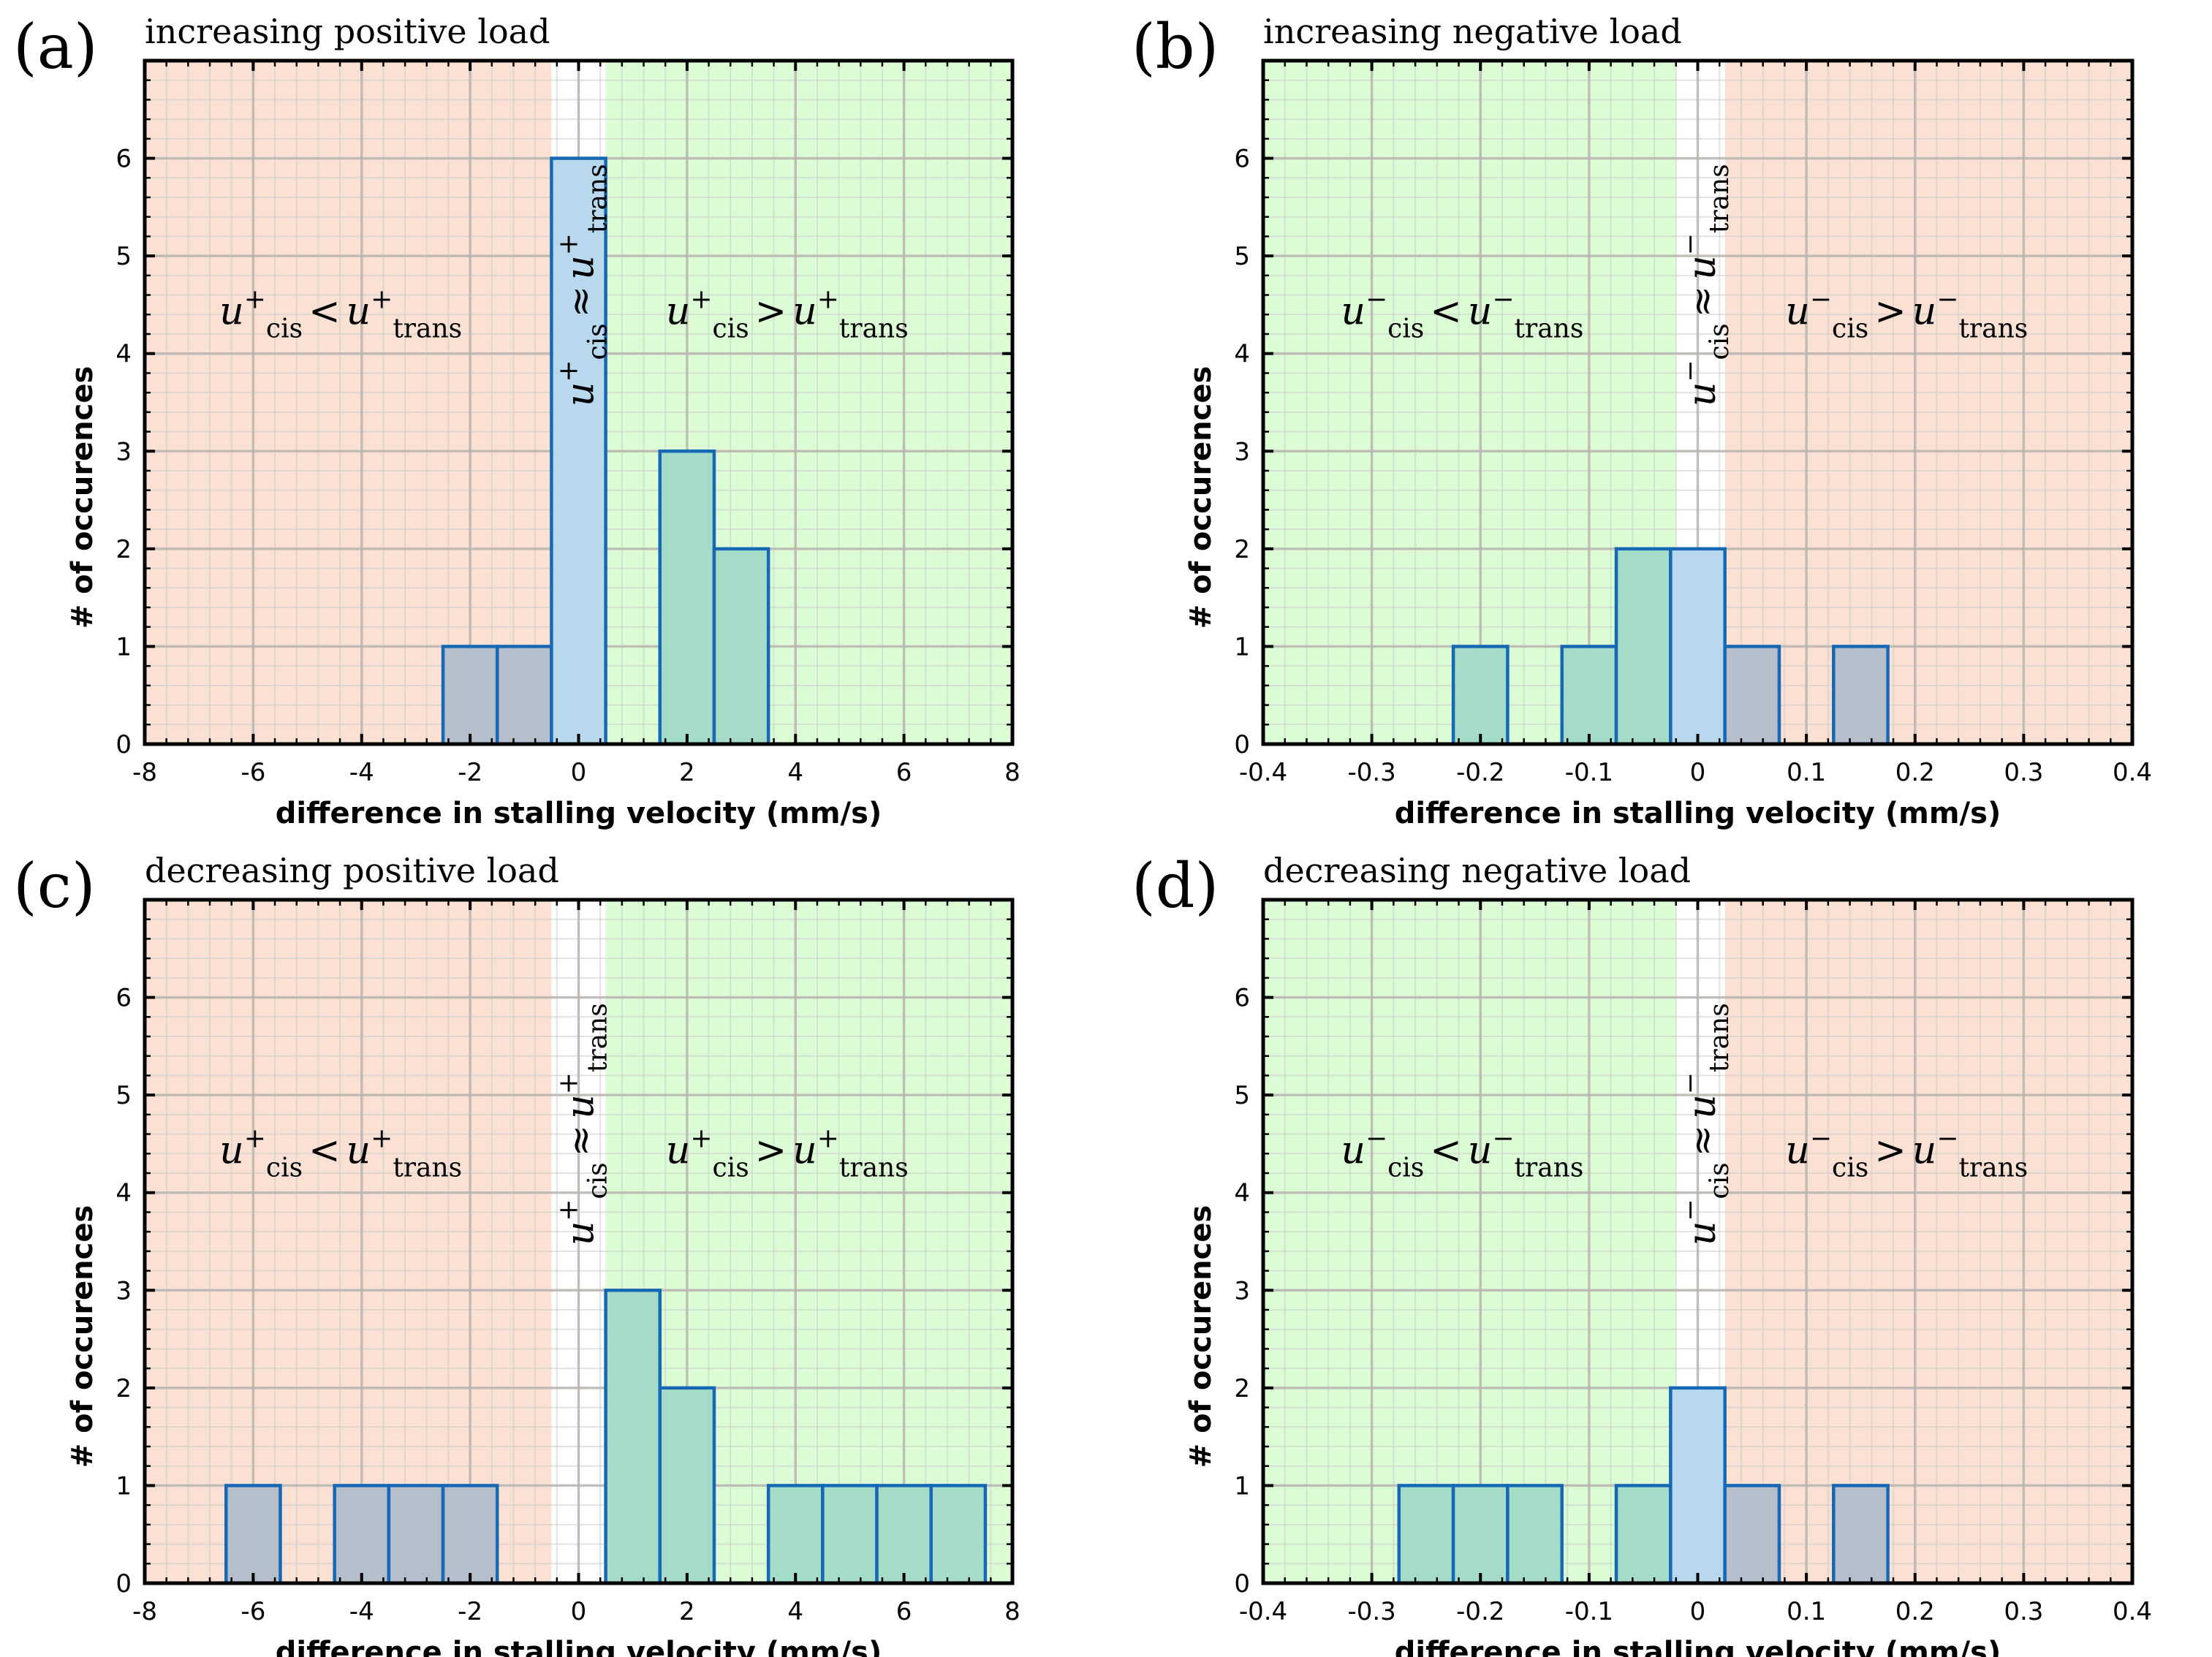 This screenshot has height=1657, width=2212. Describe the element at coordinates (255, 300) in the screenshot. I see `region-label-left-sup: +` at that location.